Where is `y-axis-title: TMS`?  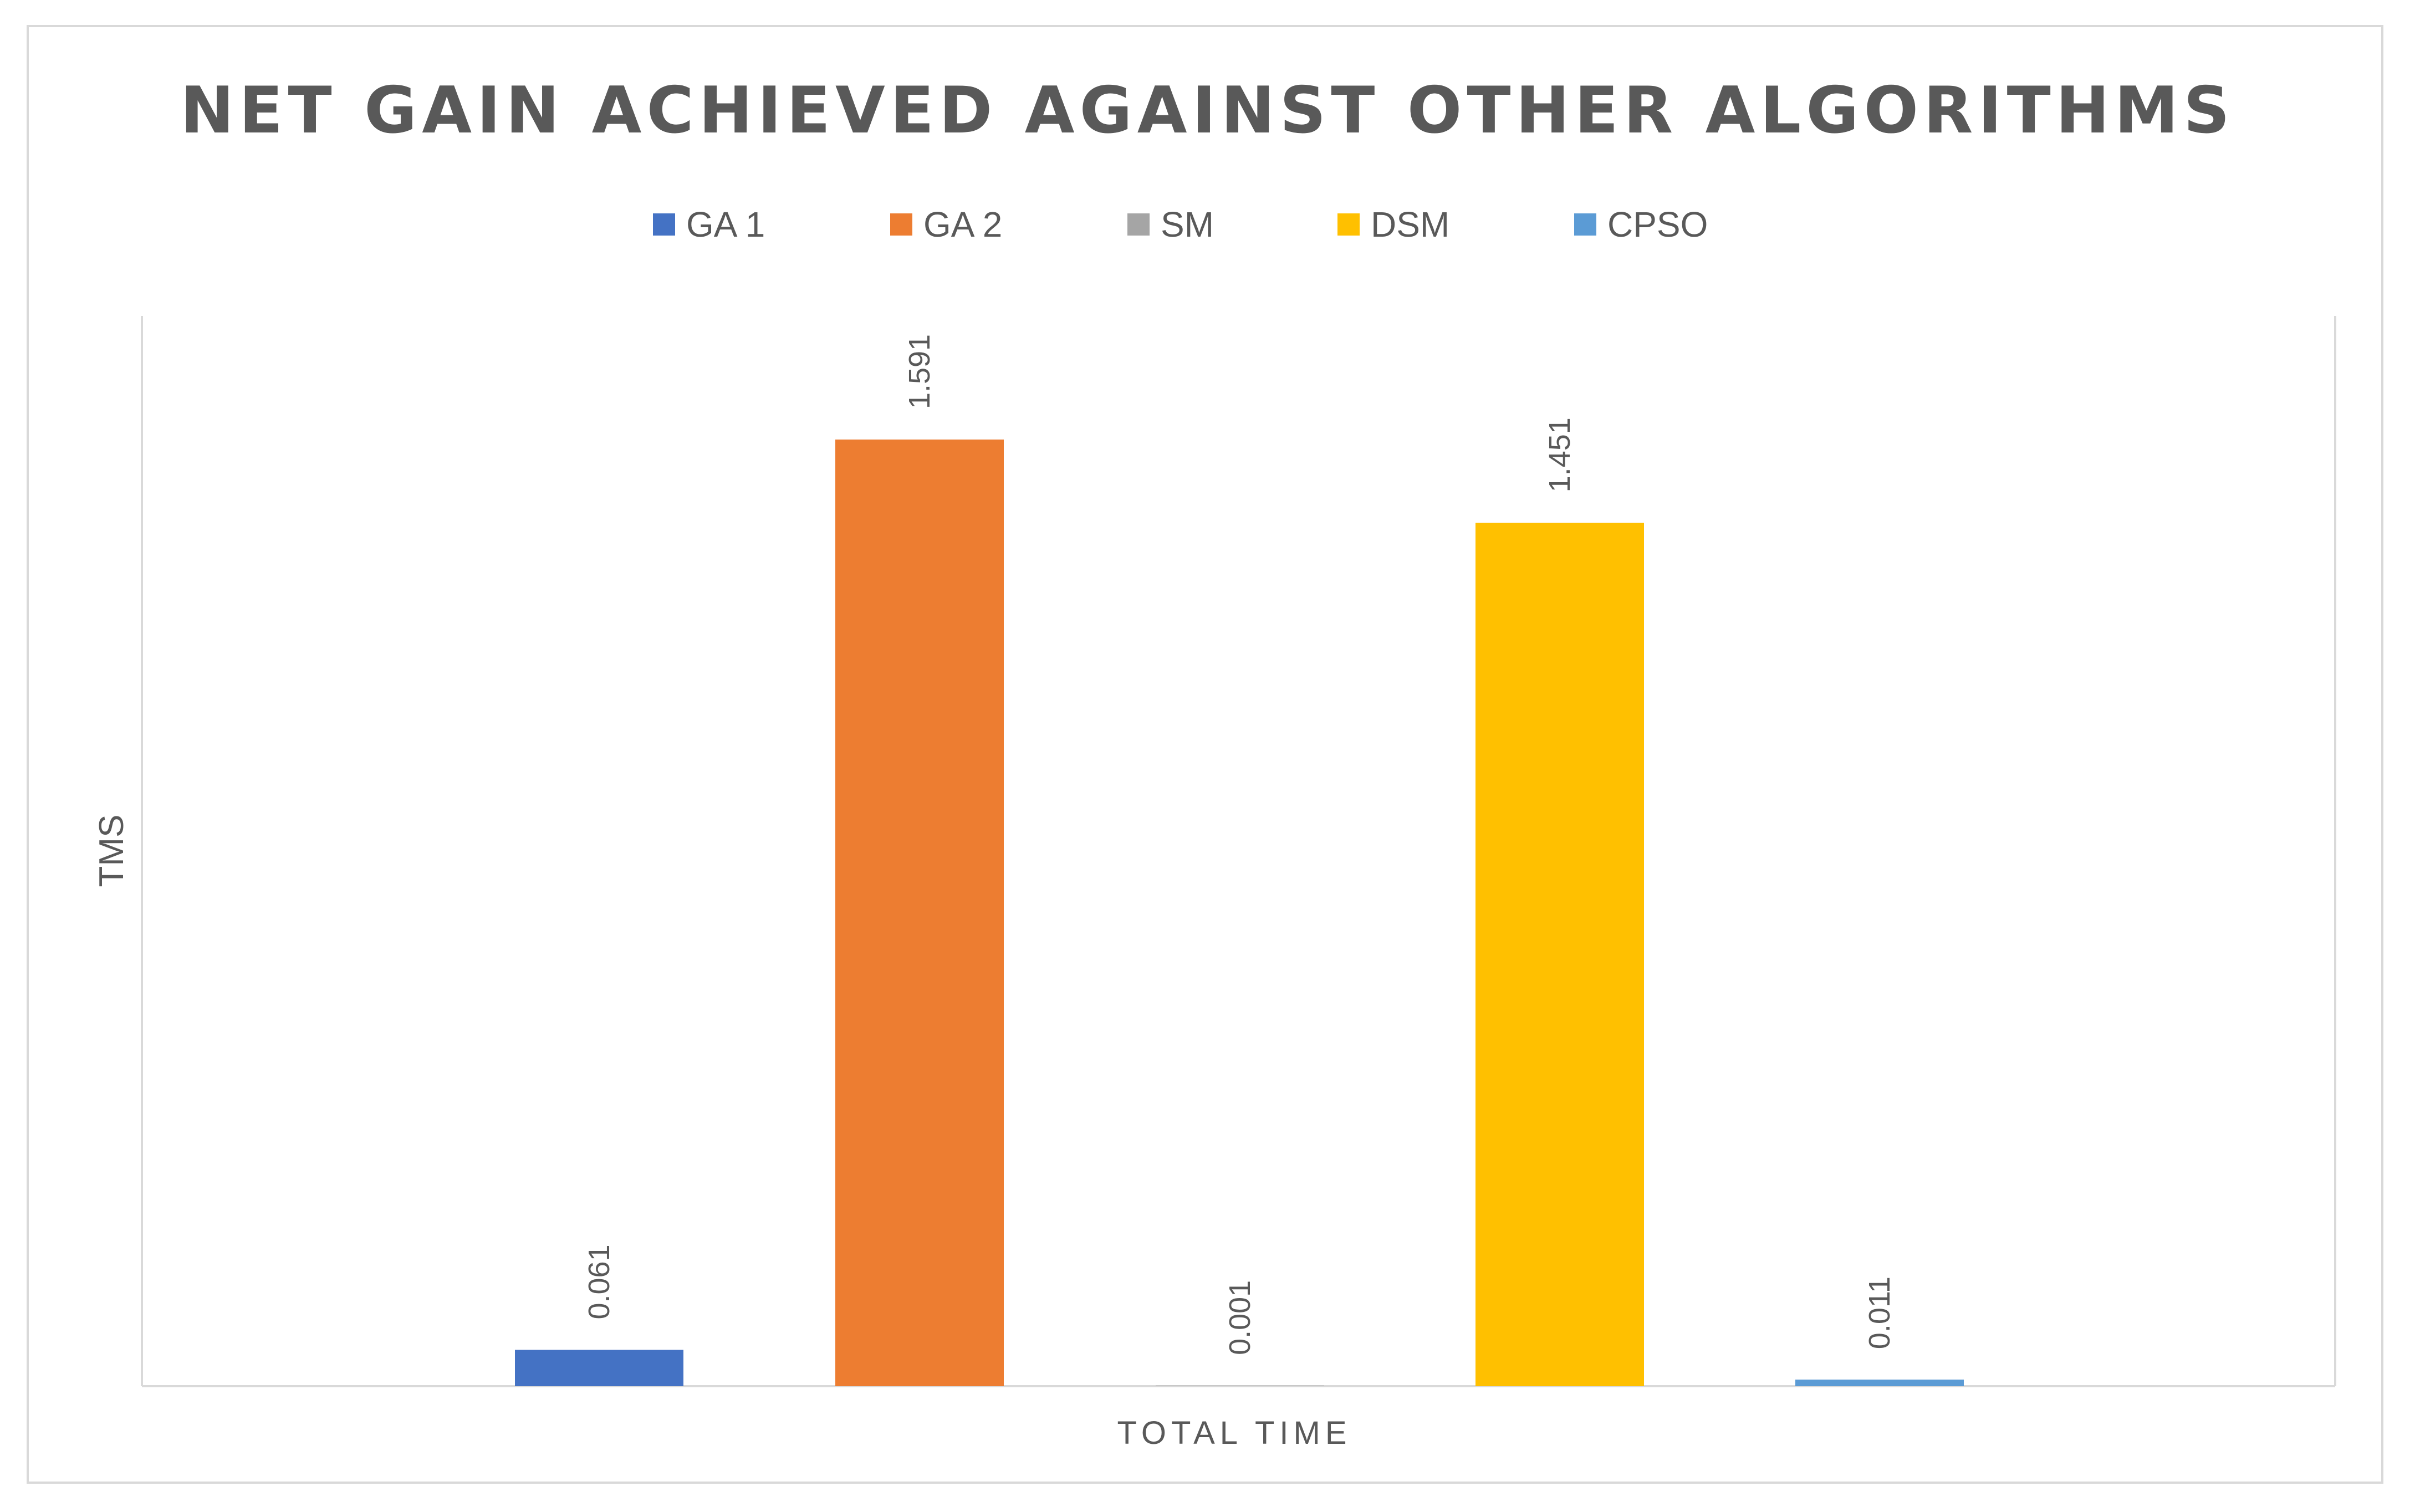 y-axis-title: TMS is located at coordinates (112, 851).